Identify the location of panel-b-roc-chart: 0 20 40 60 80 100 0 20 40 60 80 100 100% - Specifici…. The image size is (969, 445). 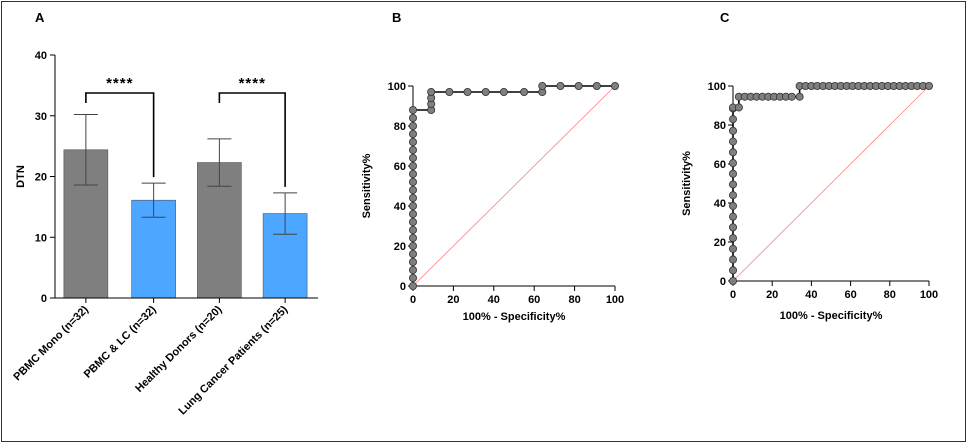
(492, 202).